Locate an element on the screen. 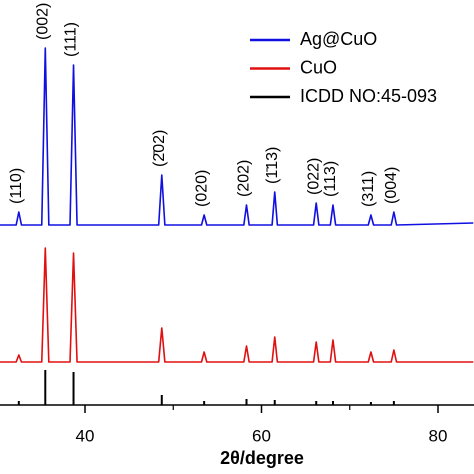  peak-label: (2̄02) is located at coordinates (159, 148).